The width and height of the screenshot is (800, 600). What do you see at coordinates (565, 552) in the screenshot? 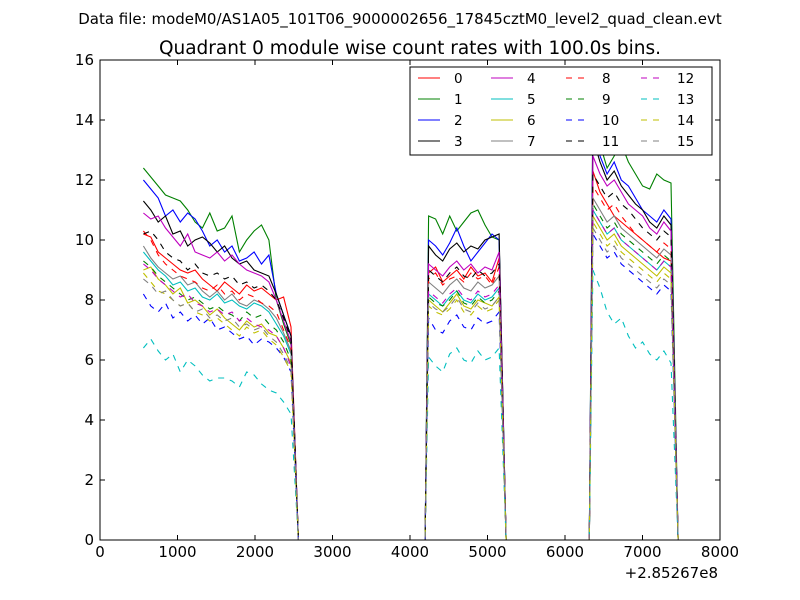
I see `x-tick-label: 6000` at bounding box center [565, 552].